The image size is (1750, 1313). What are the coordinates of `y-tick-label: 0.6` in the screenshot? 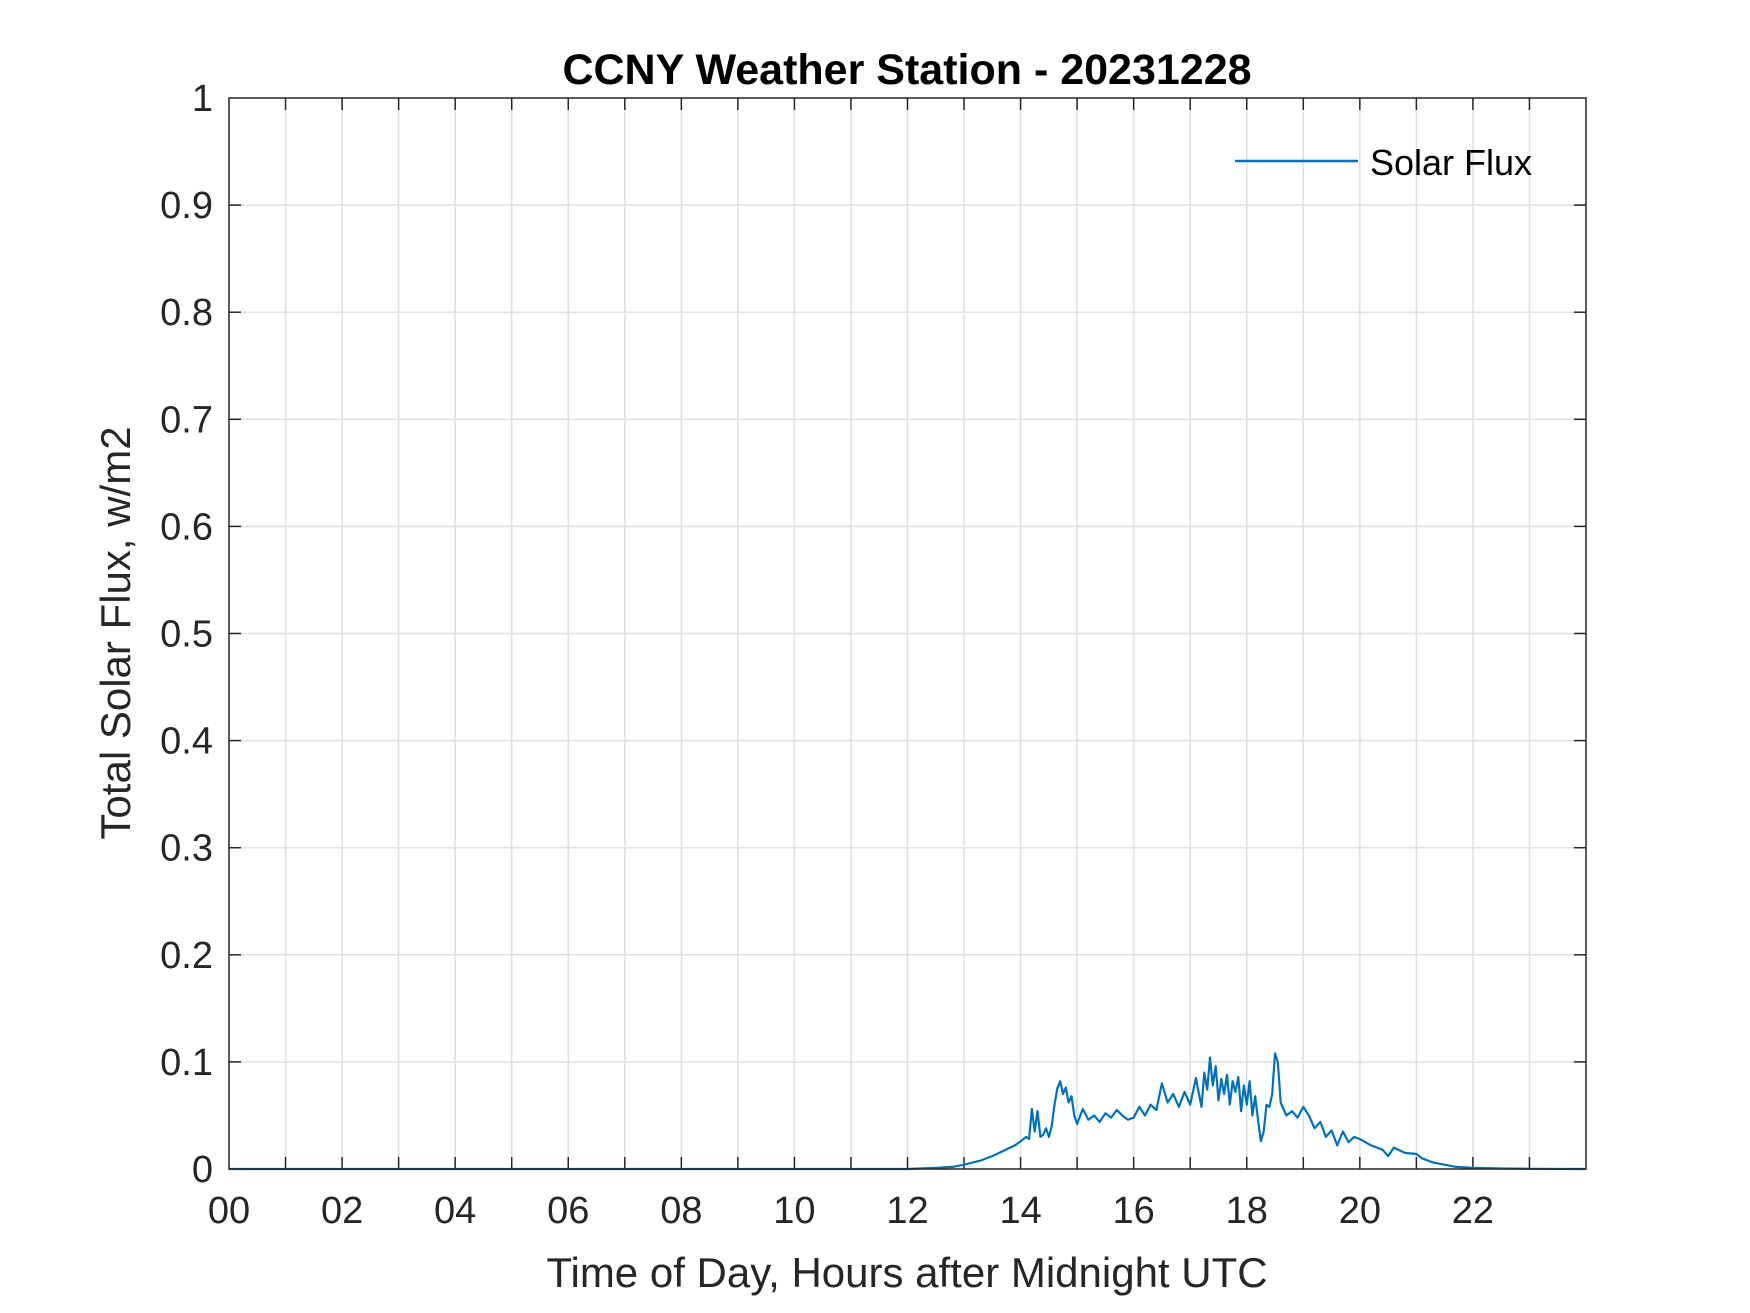 It's located at (186, 527).